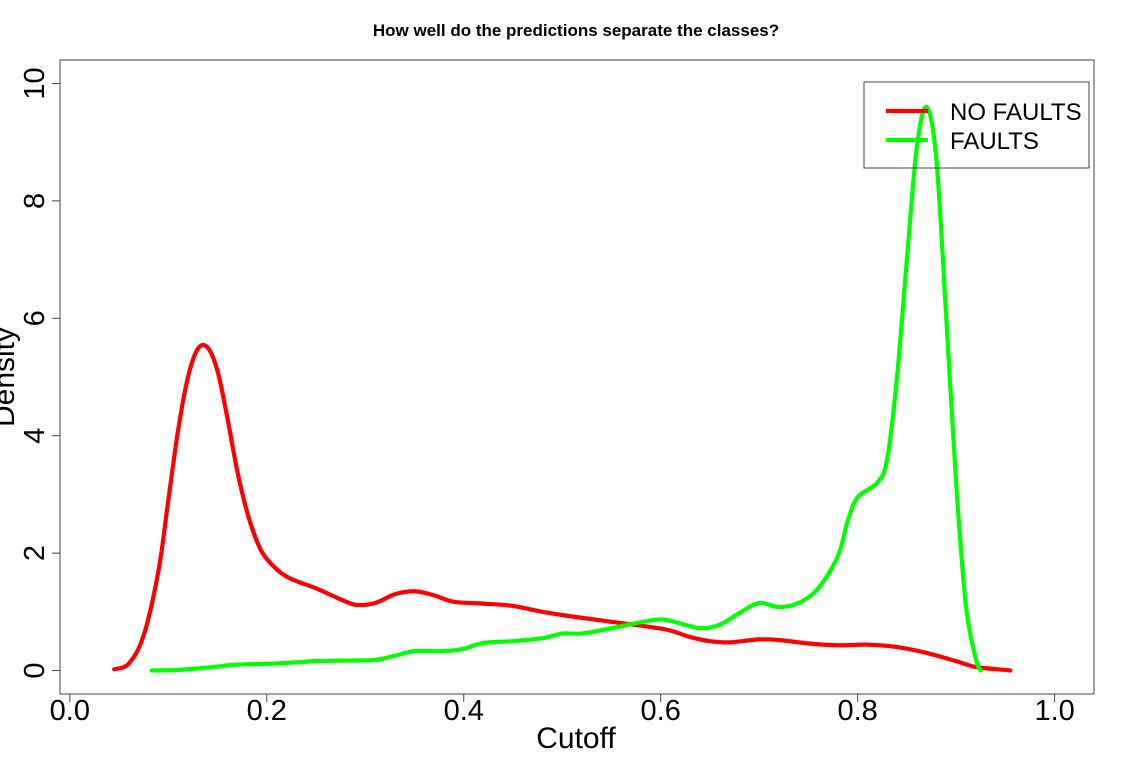  I want to click on legend-label: FAULTS, so click(994, 141).